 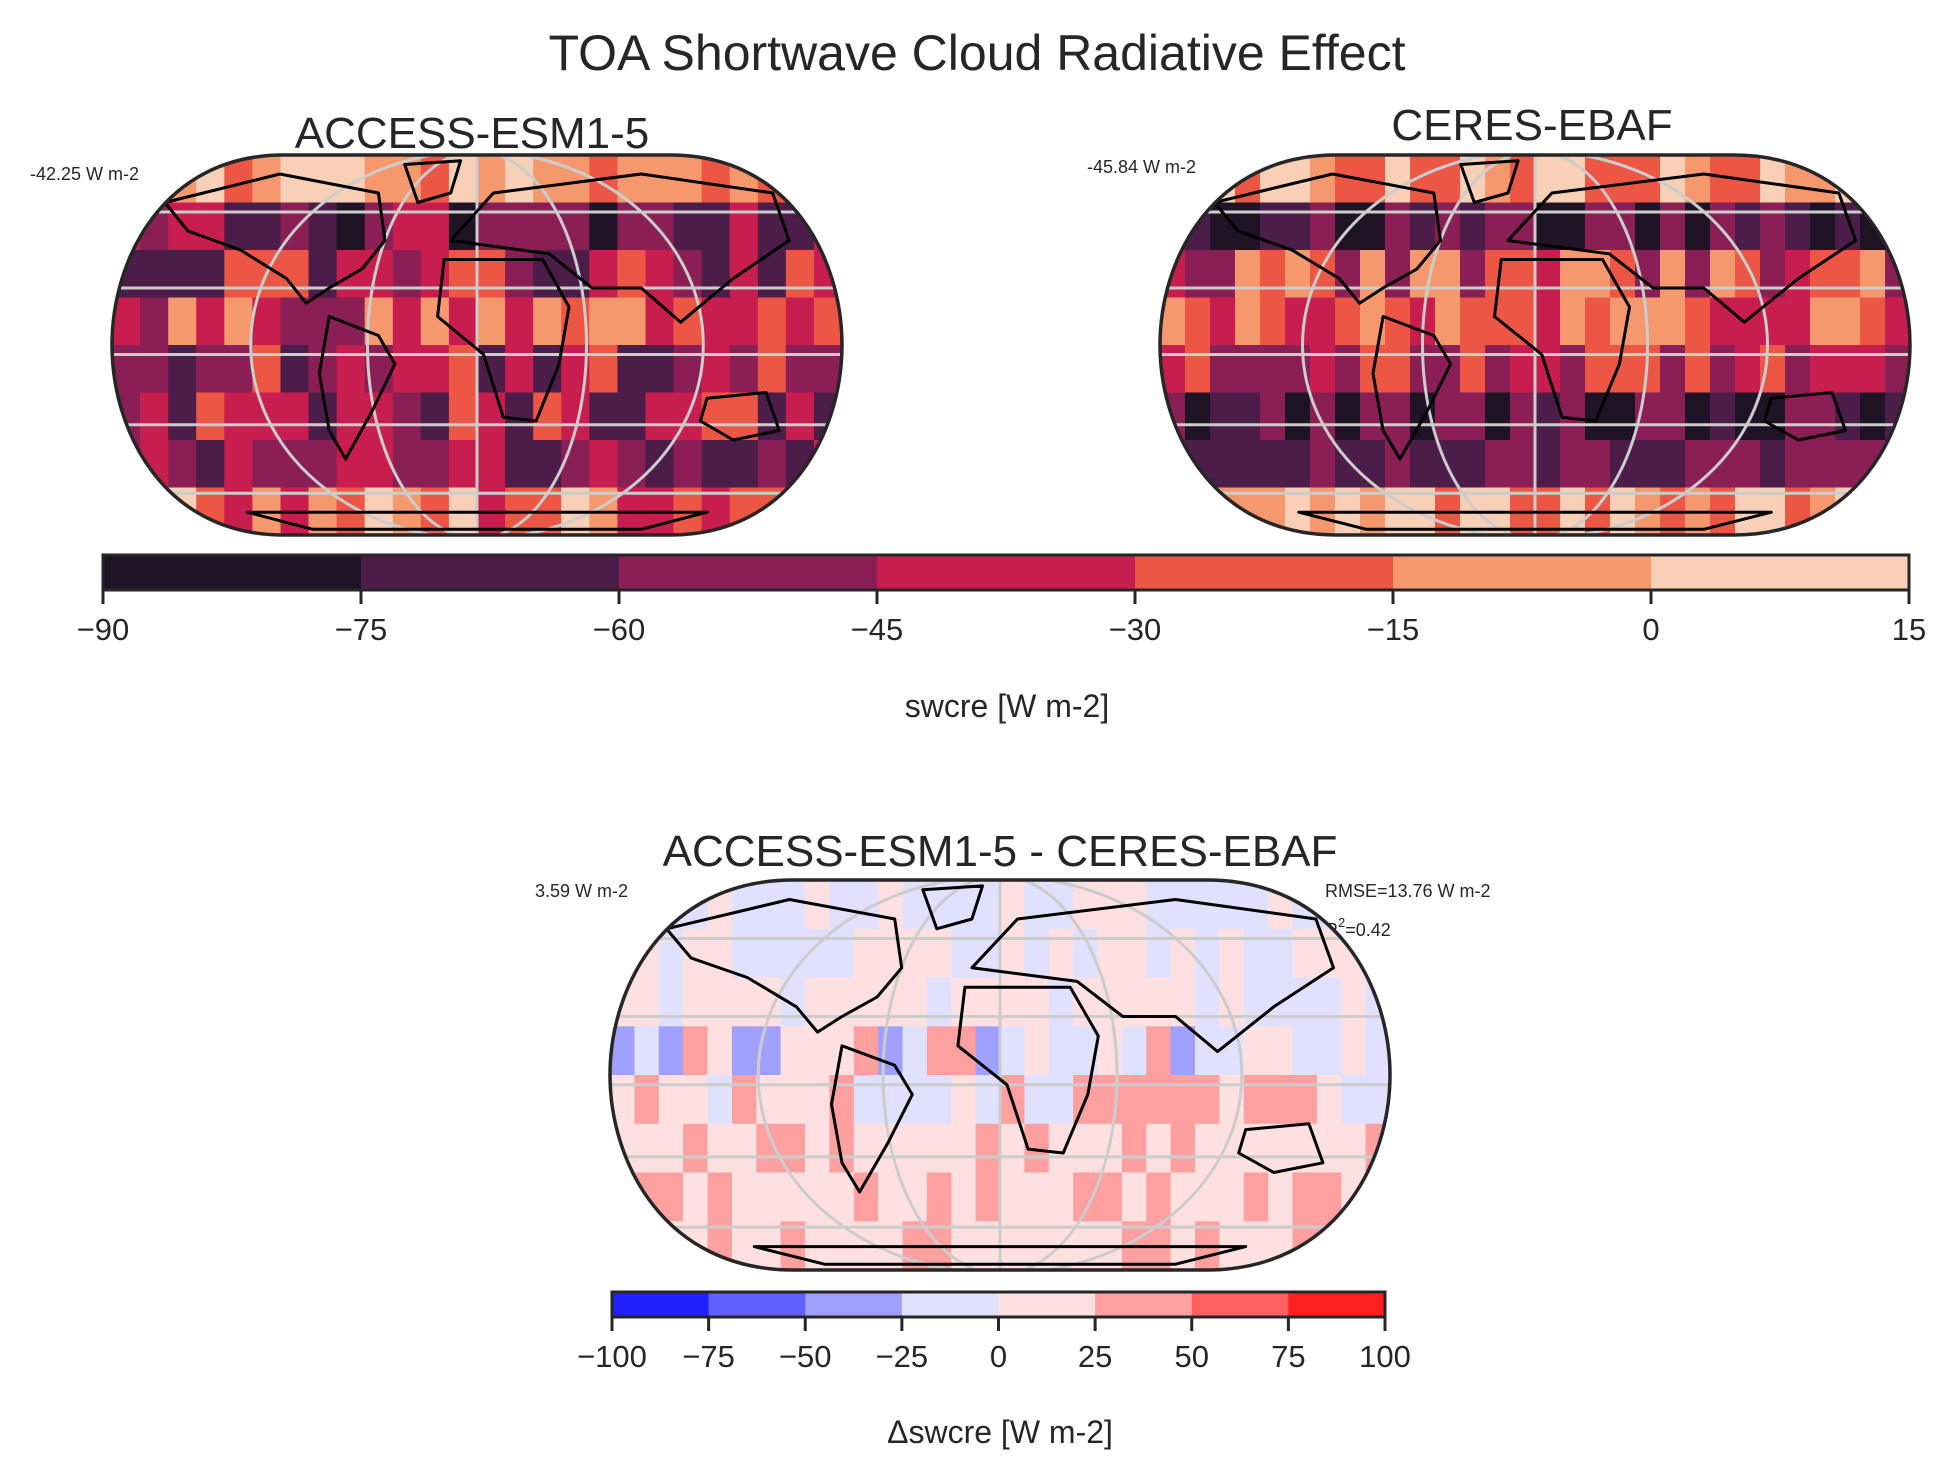 I want to click on graticule-meridian, so click(x=477, y=345).